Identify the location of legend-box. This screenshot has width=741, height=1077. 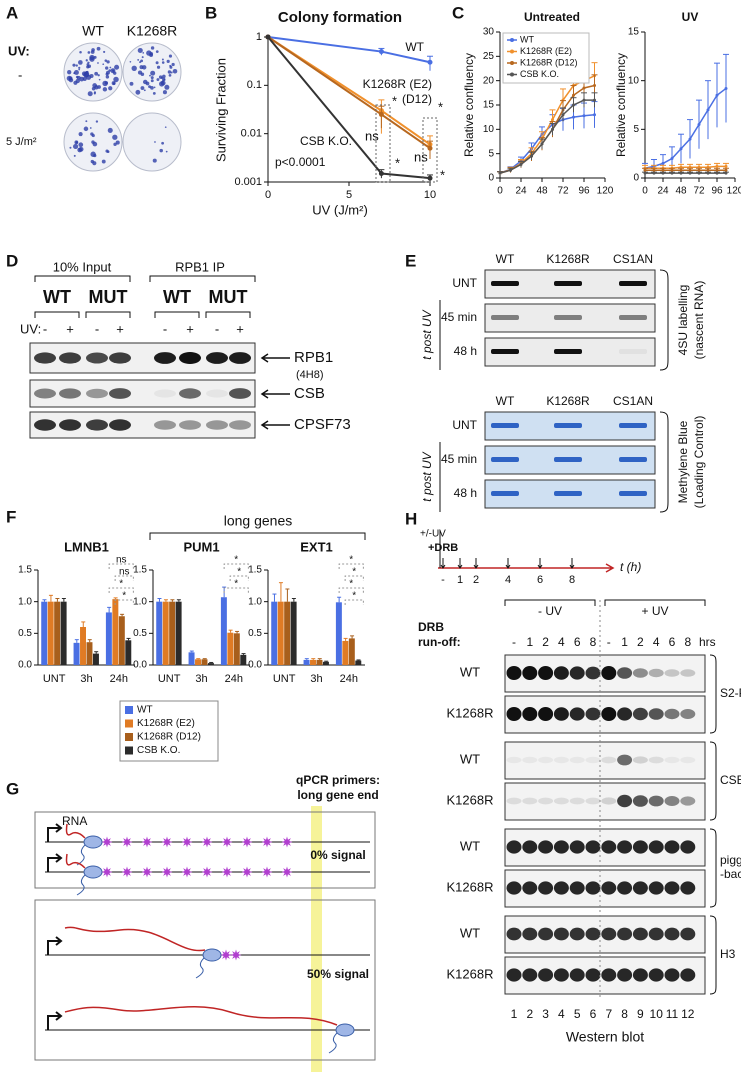
(169, 731).